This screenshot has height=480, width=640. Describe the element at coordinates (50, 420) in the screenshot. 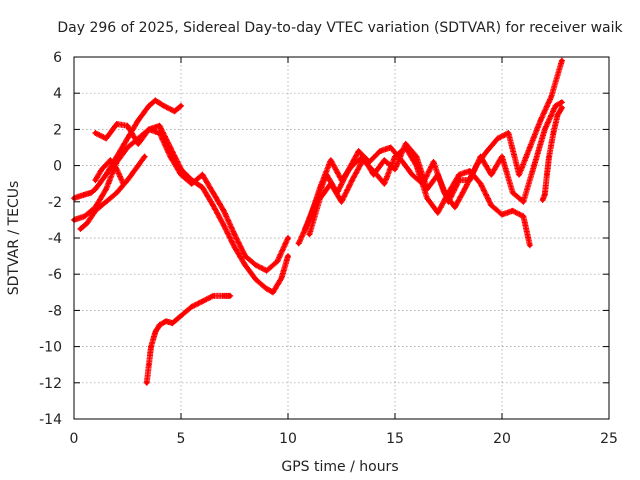

I see `y-tick-label: -14` at that location.